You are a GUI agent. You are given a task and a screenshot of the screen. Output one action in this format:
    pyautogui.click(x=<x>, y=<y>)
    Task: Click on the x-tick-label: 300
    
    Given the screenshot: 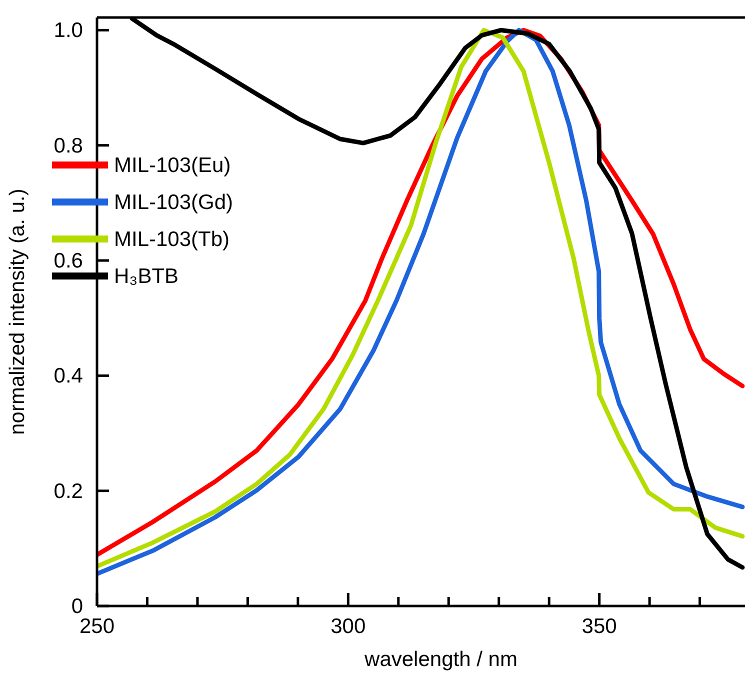 What is the action you would take?
    pyautogui.click(x=348, y=626)
    